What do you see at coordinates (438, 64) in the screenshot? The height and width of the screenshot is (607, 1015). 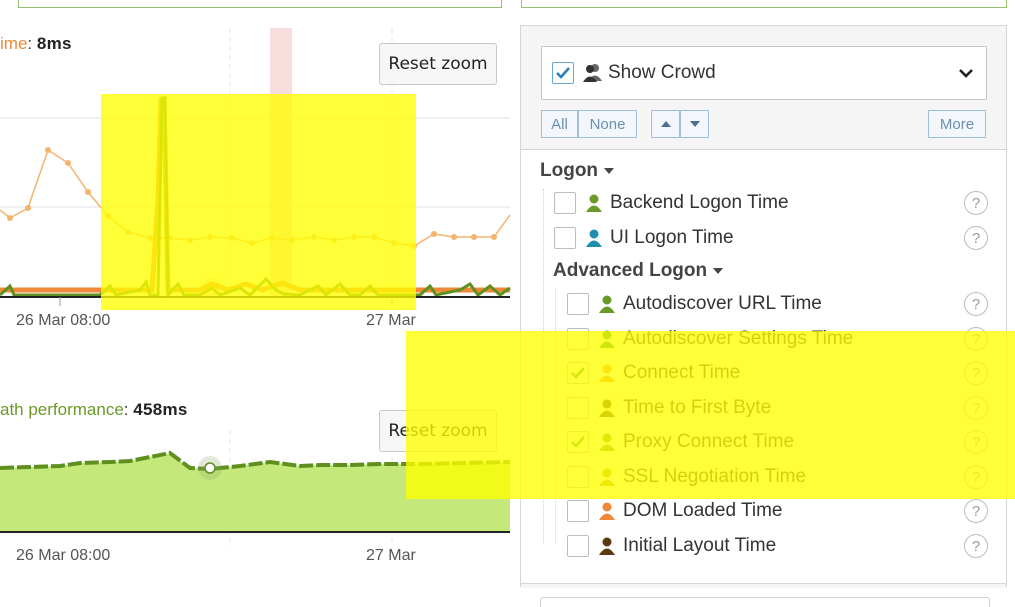 I see `top-reset-zoom-button: Reset zoom` at bounding box center [438, 64].